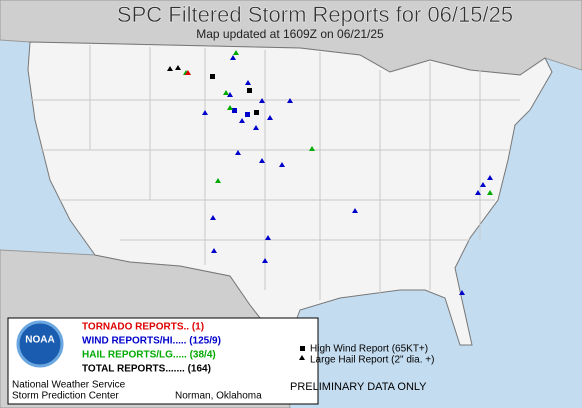 Image resolution: width=582 pixels, height=408 pixels. I want to click on high-wind-symbol, so click(302, 348).